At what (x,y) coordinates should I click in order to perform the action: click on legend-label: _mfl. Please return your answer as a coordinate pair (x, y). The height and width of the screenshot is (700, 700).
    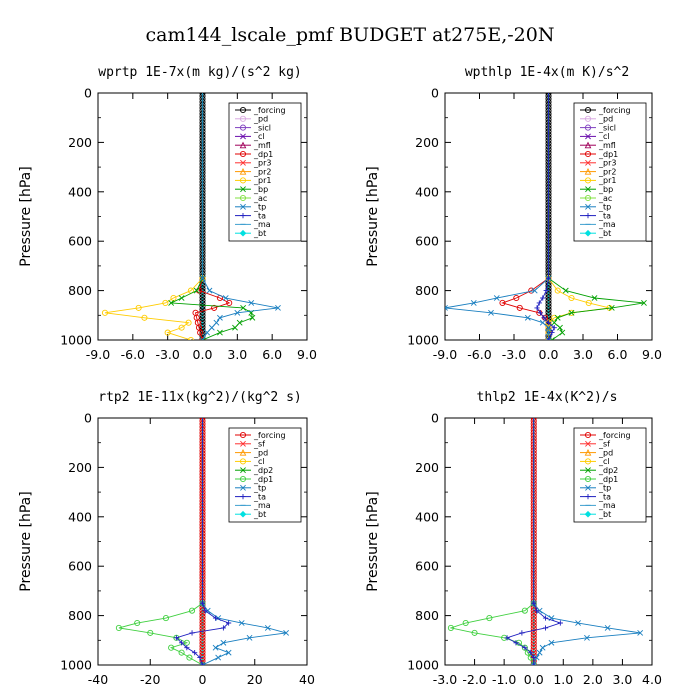
    Looking at the image, I should click on (607, 145).